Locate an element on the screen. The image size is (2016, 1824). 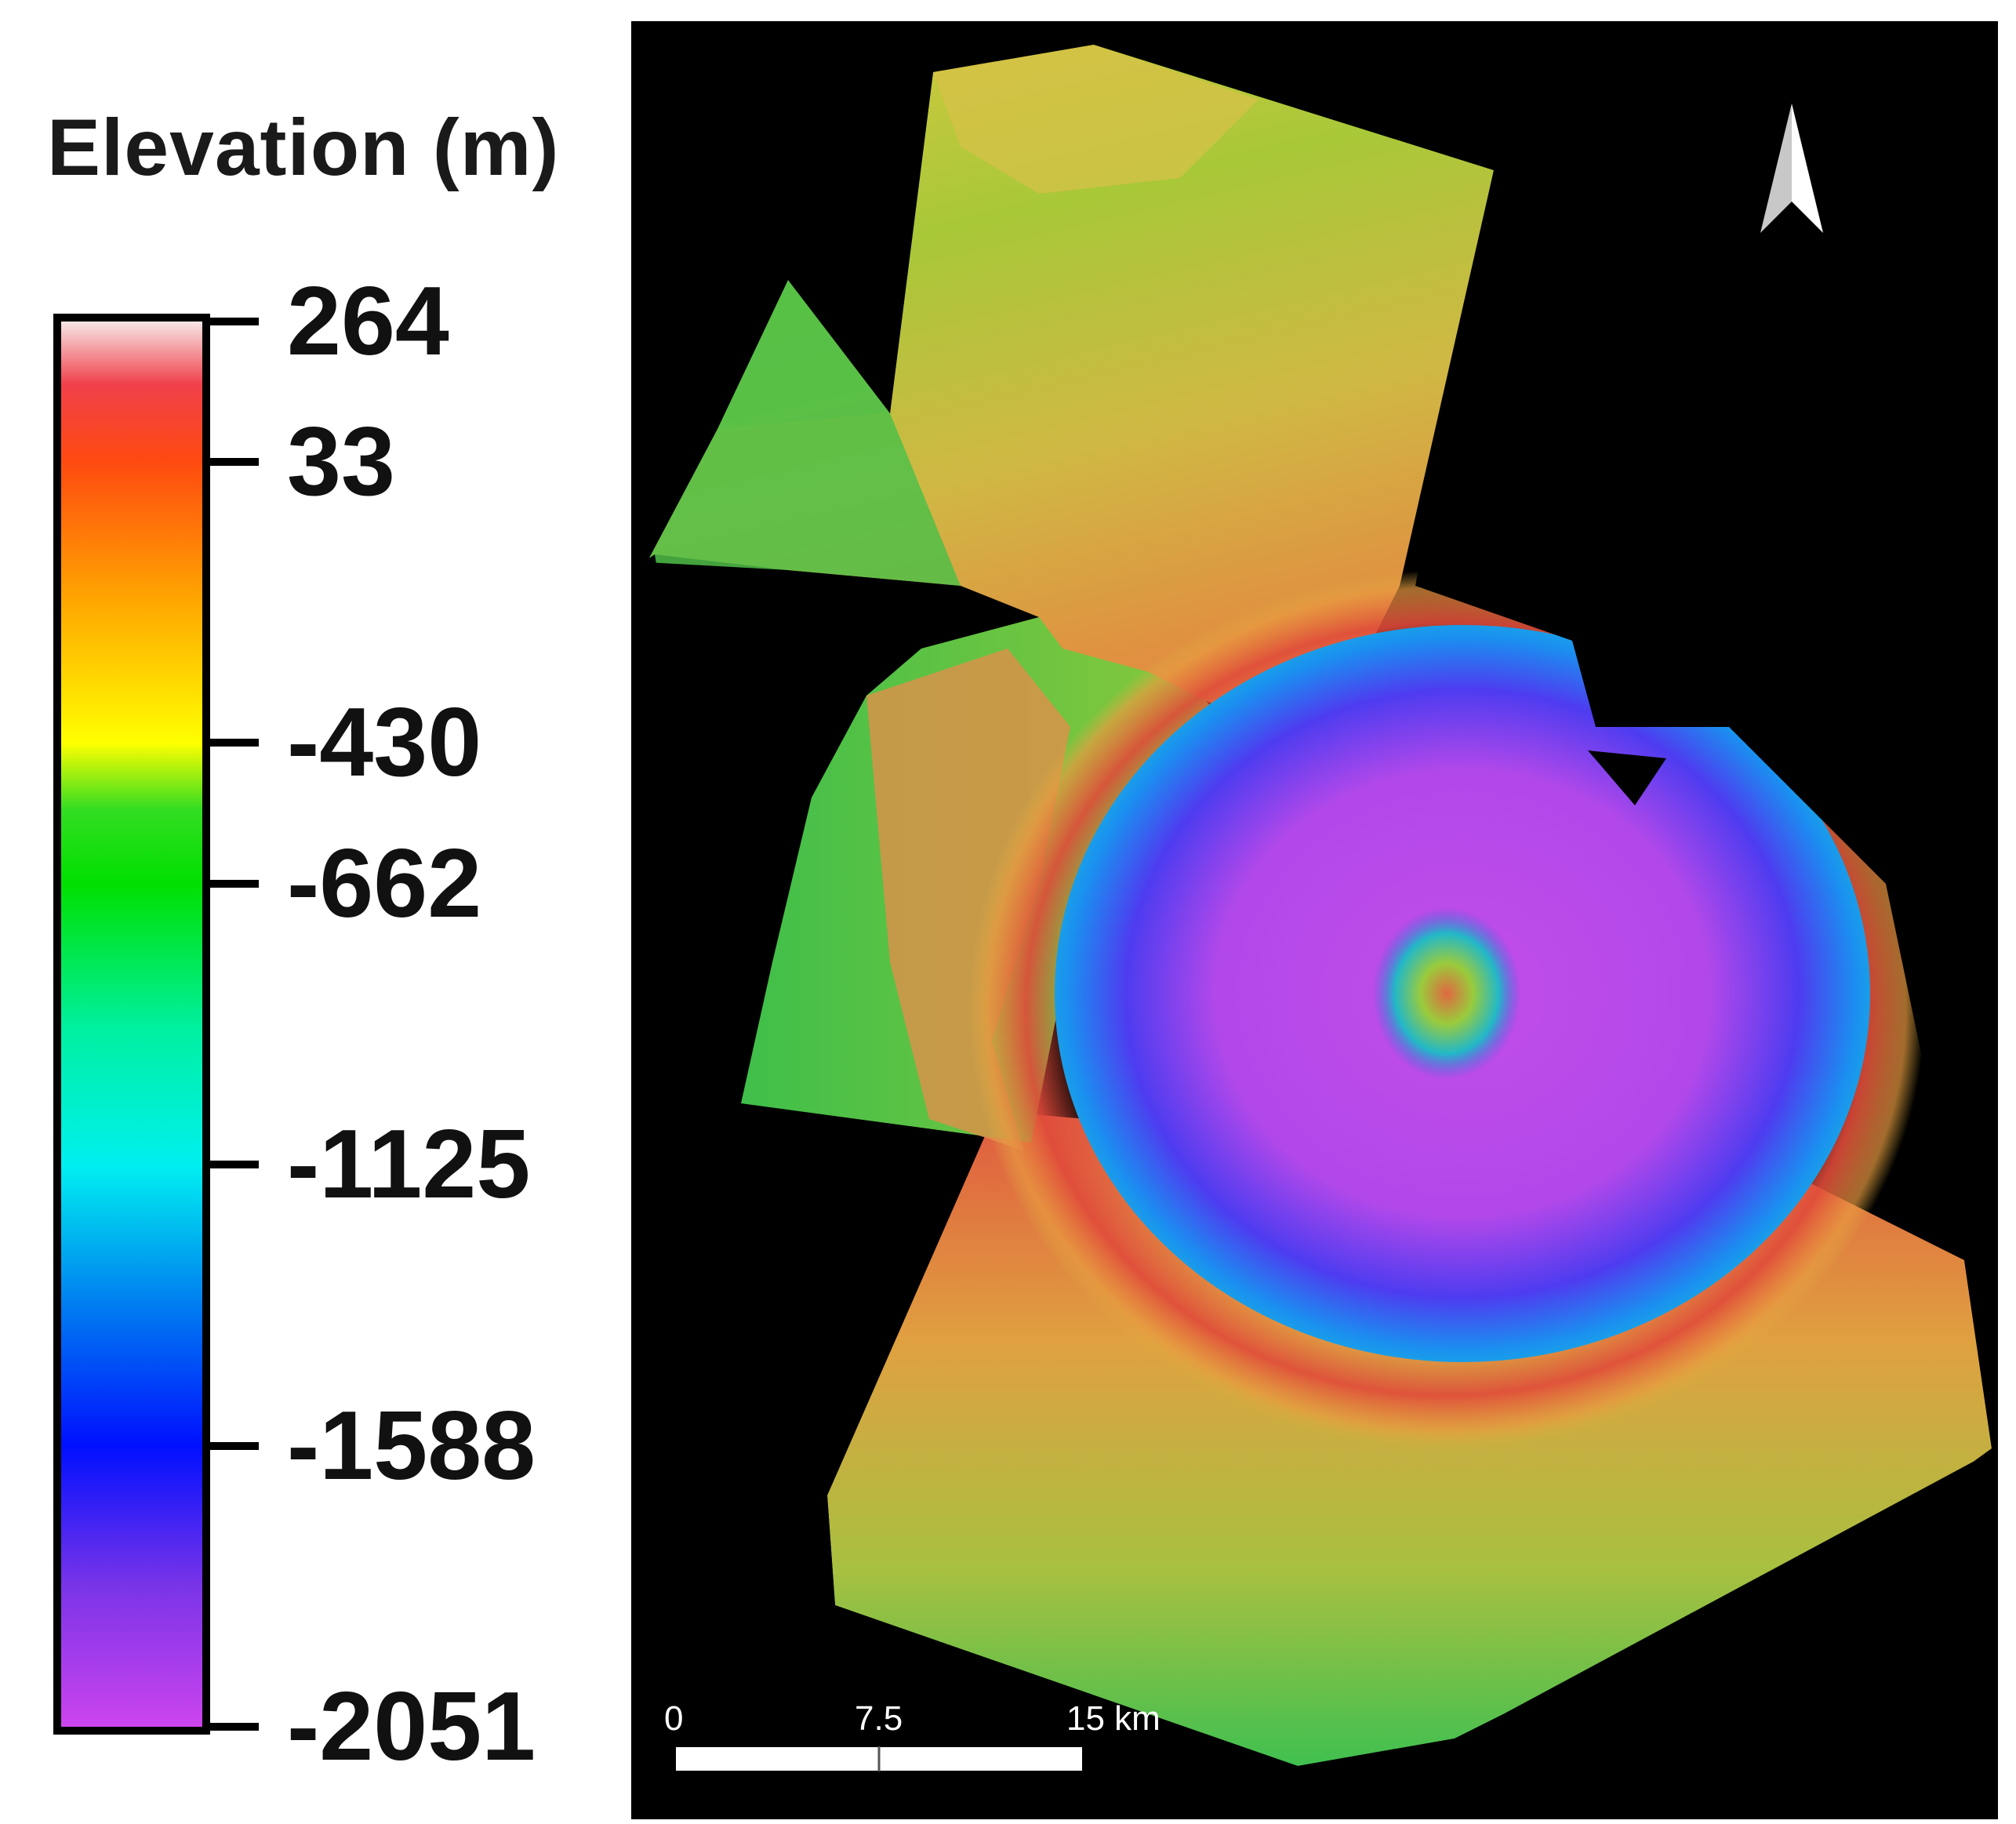
colorbar-tick-label: -1125 is located at coordinates (409, 1164).